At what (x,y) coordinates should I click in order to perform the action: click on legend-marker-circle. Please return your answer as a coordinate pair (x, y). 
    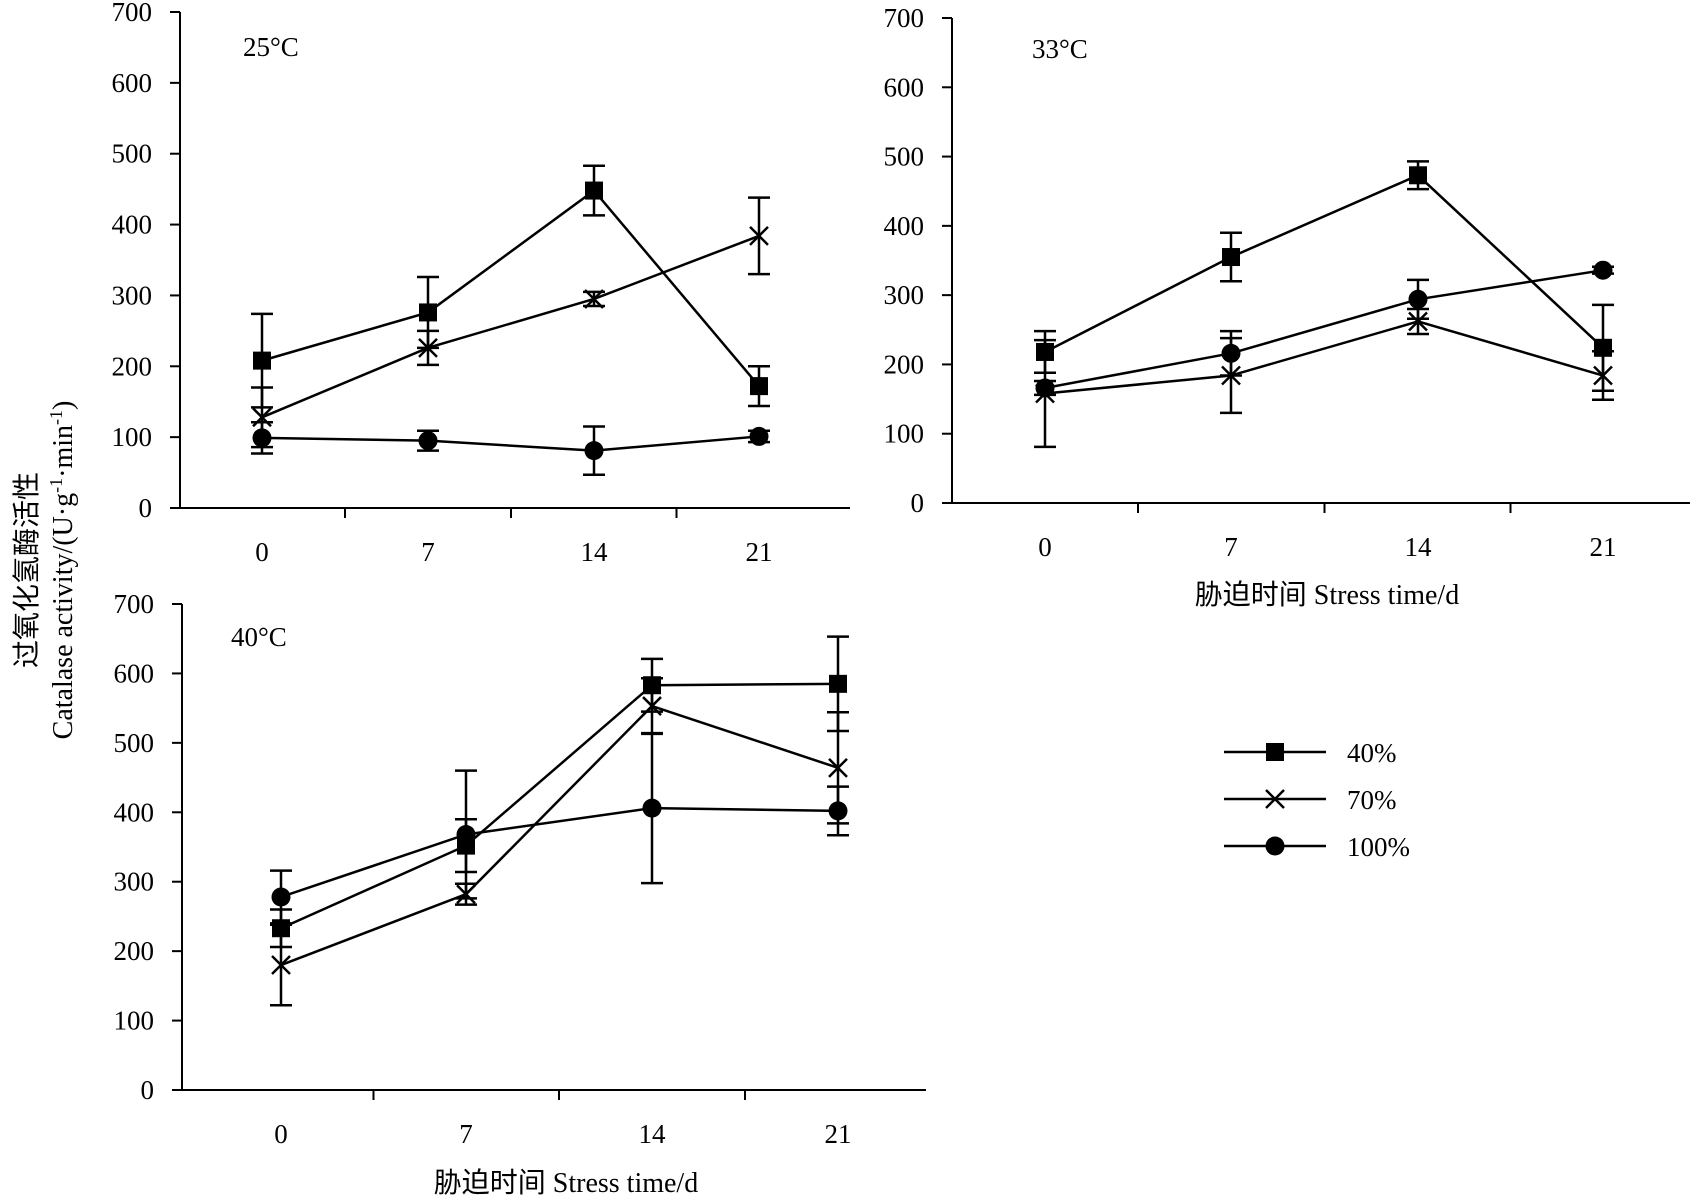
    Looking at the image, I should click on (1275, 846).